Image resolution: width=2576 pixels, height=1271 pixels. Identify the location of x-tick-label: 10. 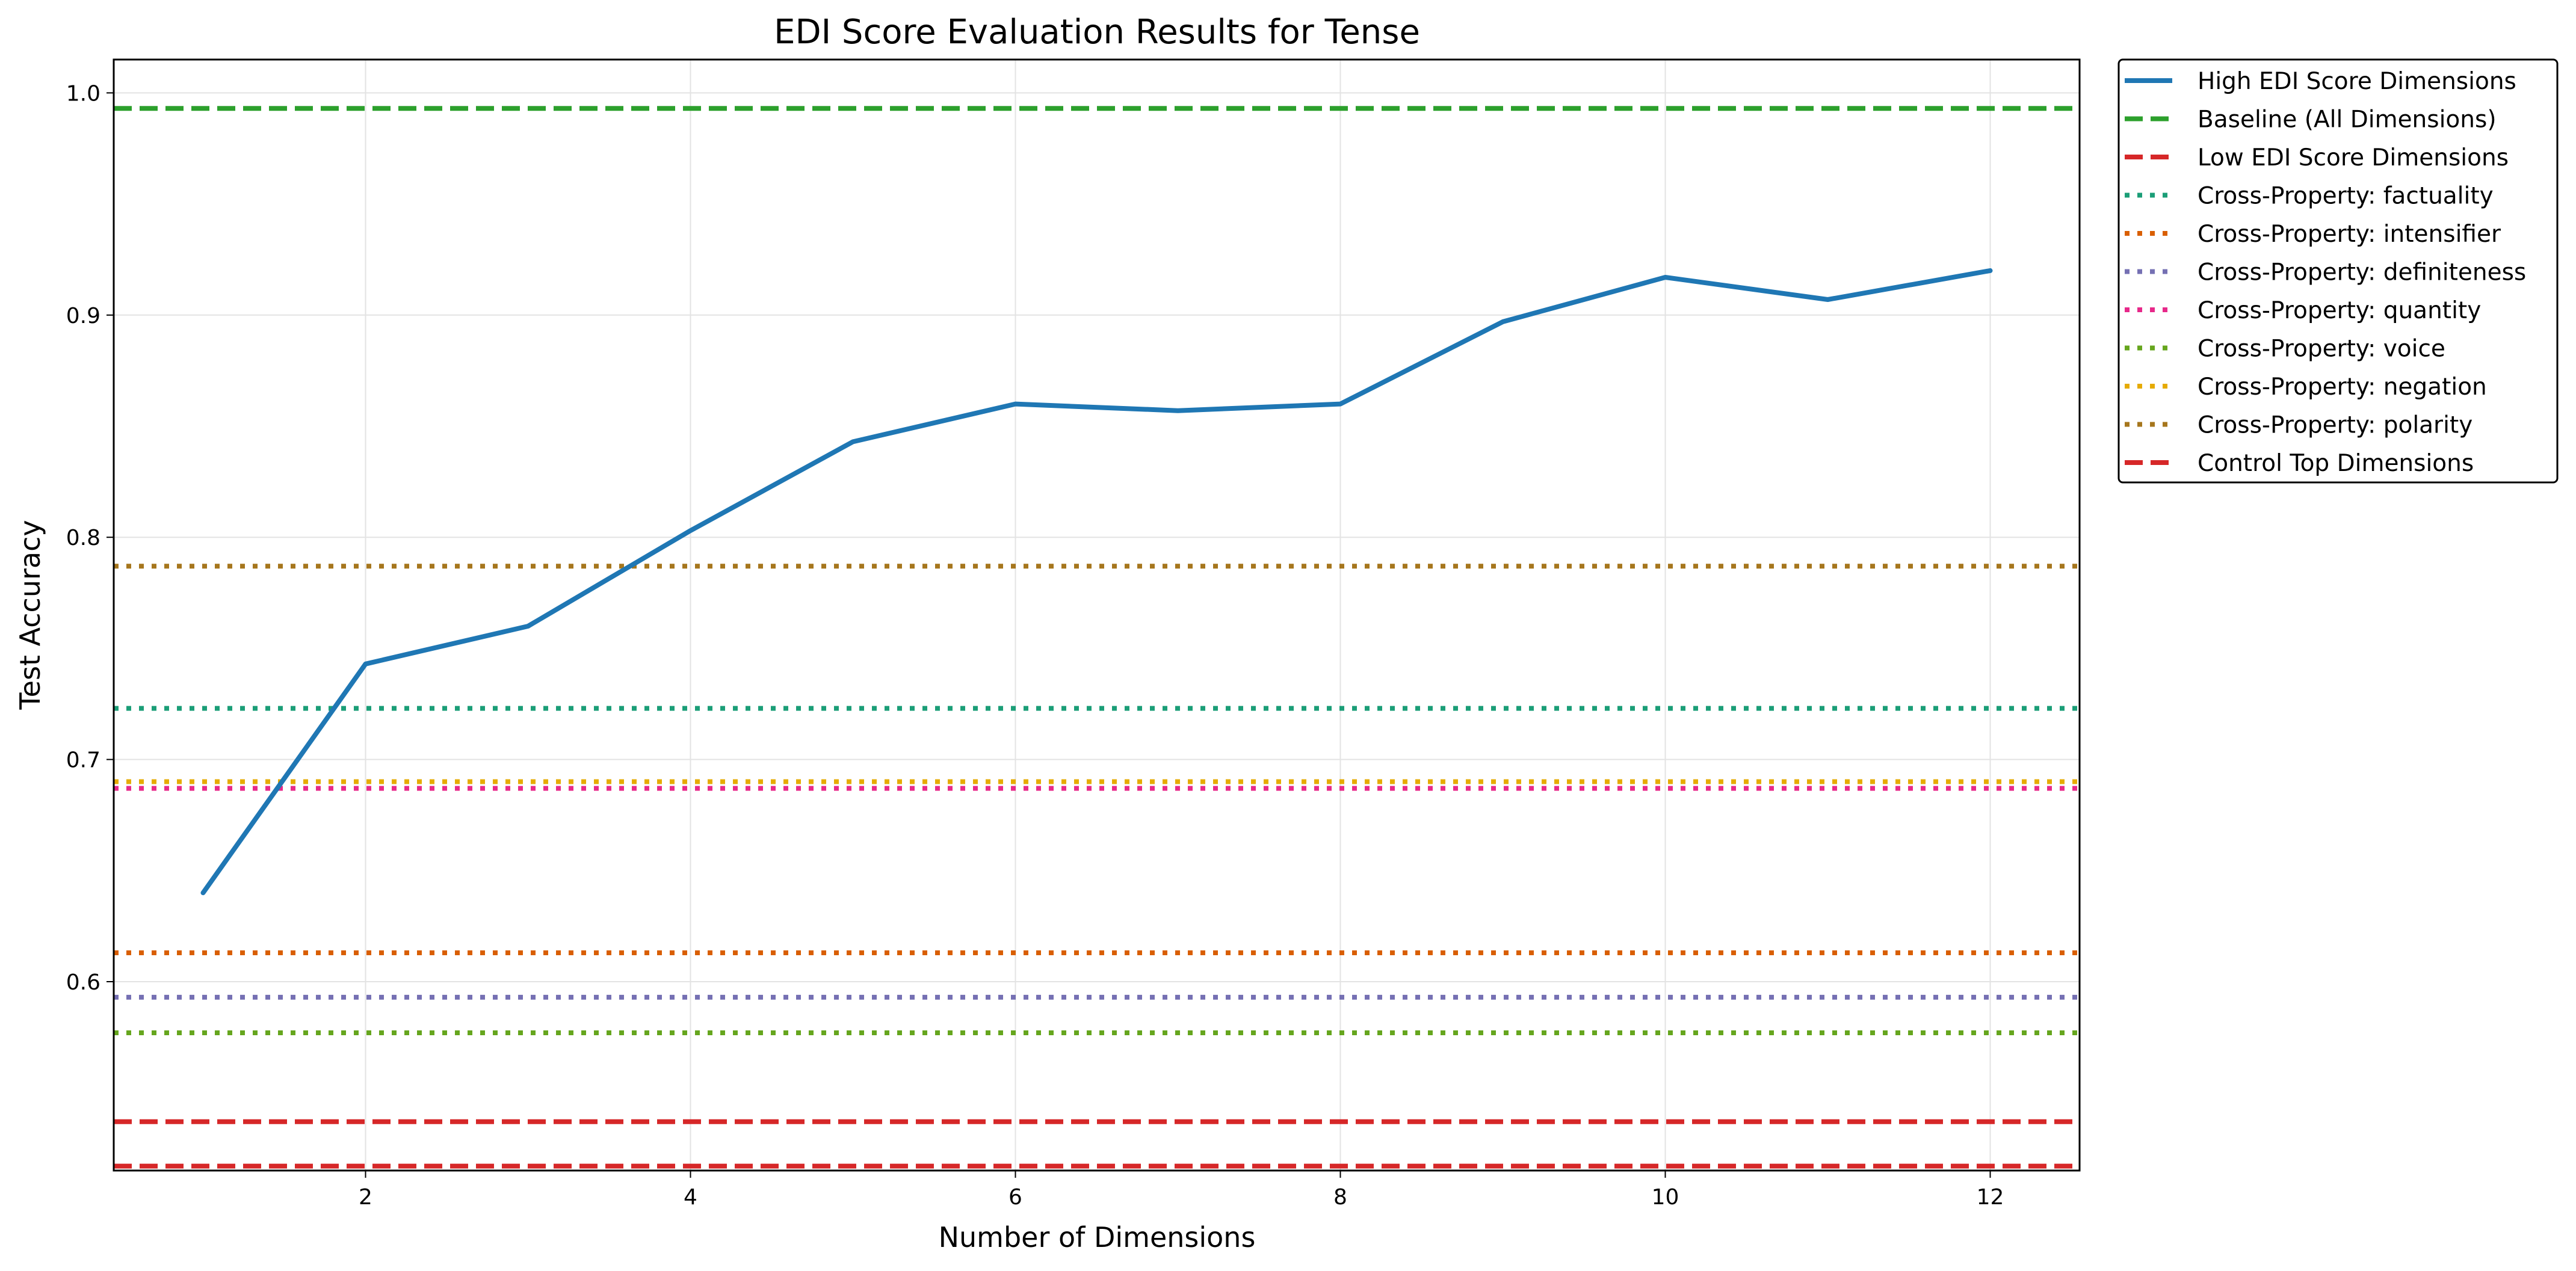
(1665, 1197).